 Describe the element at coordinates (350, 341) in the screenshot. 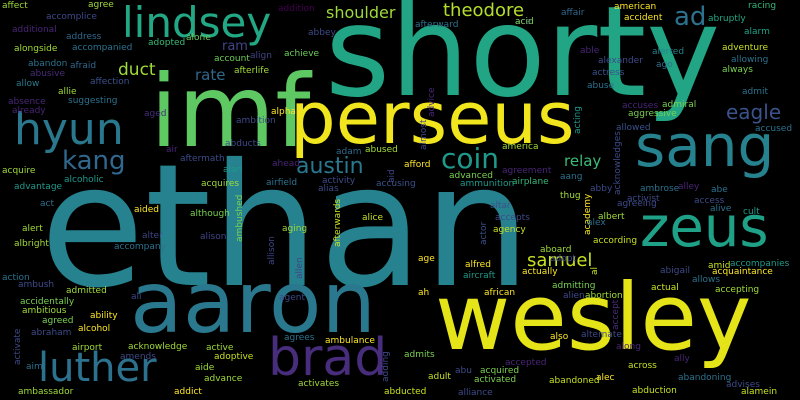

I see `word-ambulance: ambulance` at that location.